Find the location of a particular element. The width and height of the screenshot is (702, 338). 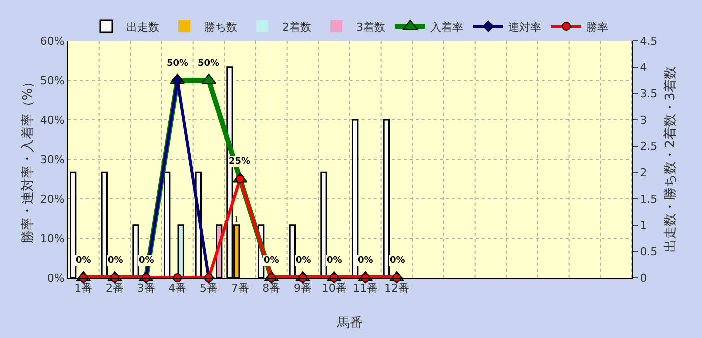

legend-label: 入着率 is located at coordinates (447, 27).